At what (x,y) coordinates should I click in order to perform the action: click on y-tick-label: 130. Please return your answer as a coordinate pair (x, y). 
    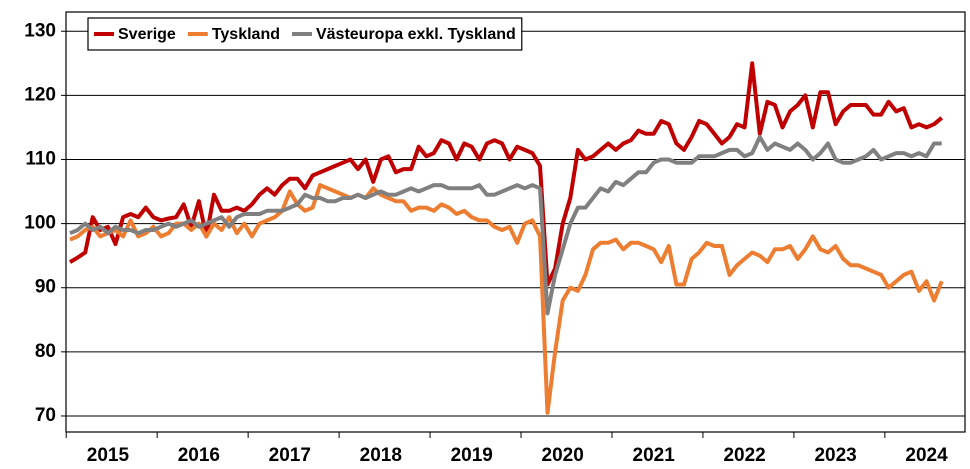
    Looking at the image, I should click on (40, 30).